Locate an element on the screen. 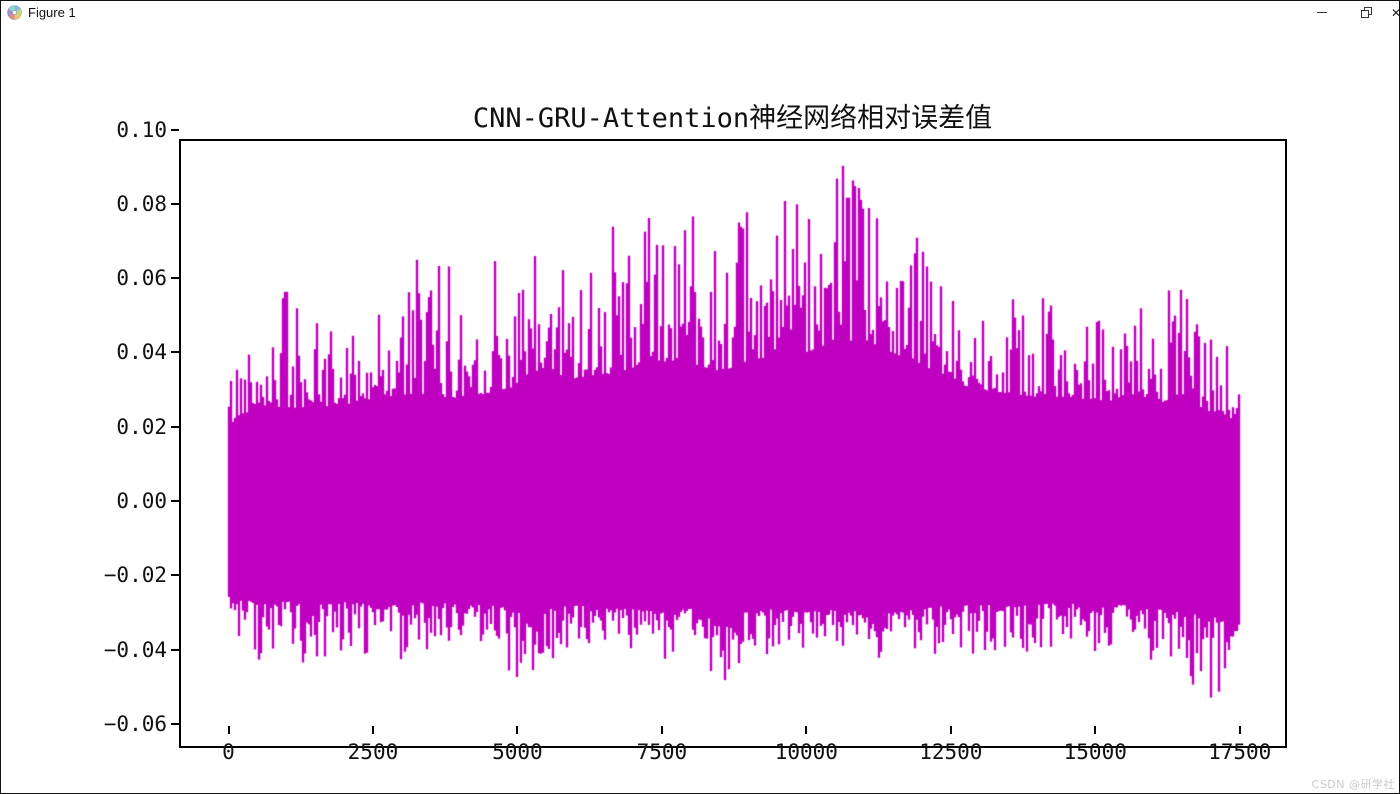 This screenshot has height=794, width=1400. x-tick-label: 12500 is located at coordinates (951, 752).